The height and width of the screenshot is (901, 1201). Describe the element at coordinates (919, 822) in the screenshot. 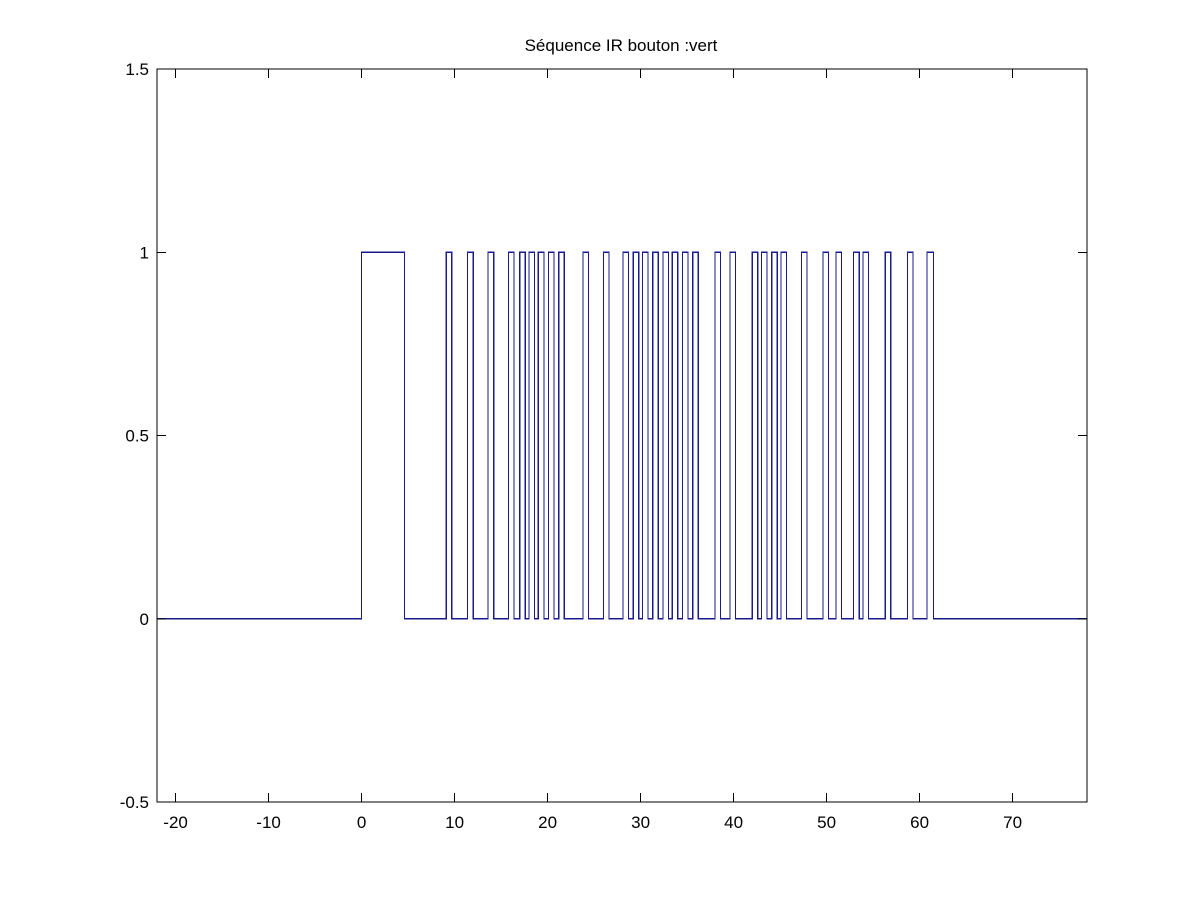

I see `x-tick-label: 60` at that location.